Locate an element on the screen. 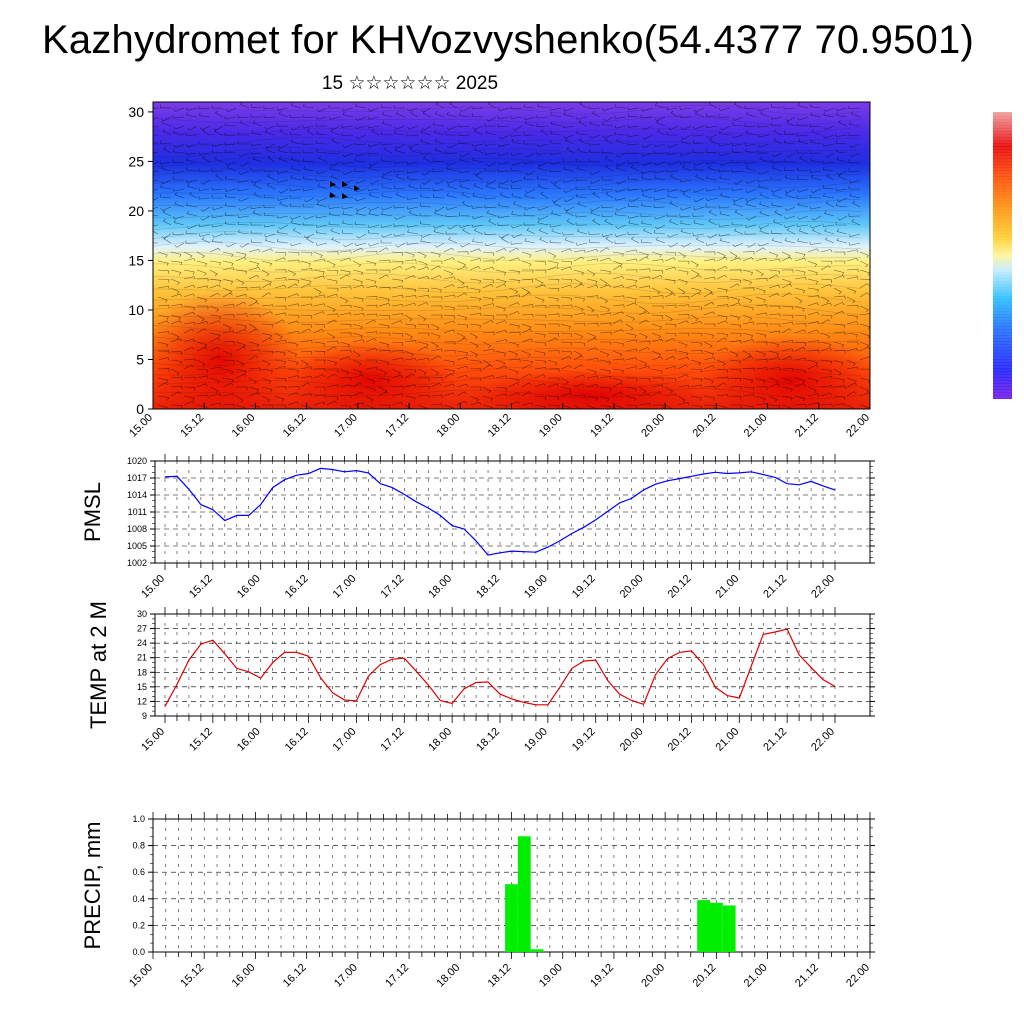  warm-core is located at coordinates (226, 349).